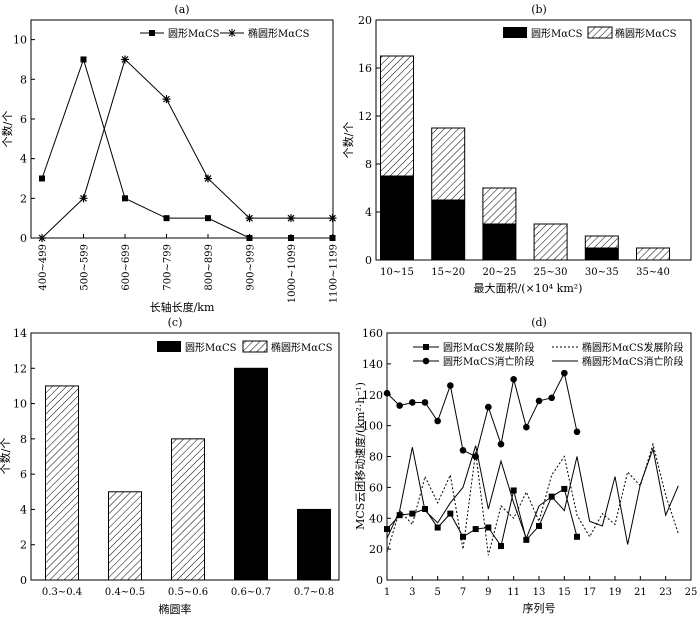 The width and height of the screenshot is (700, 619). Describe the element at coordinates (175, 322) in the screenshot. I see `panel-c-label: (c)` at that location.